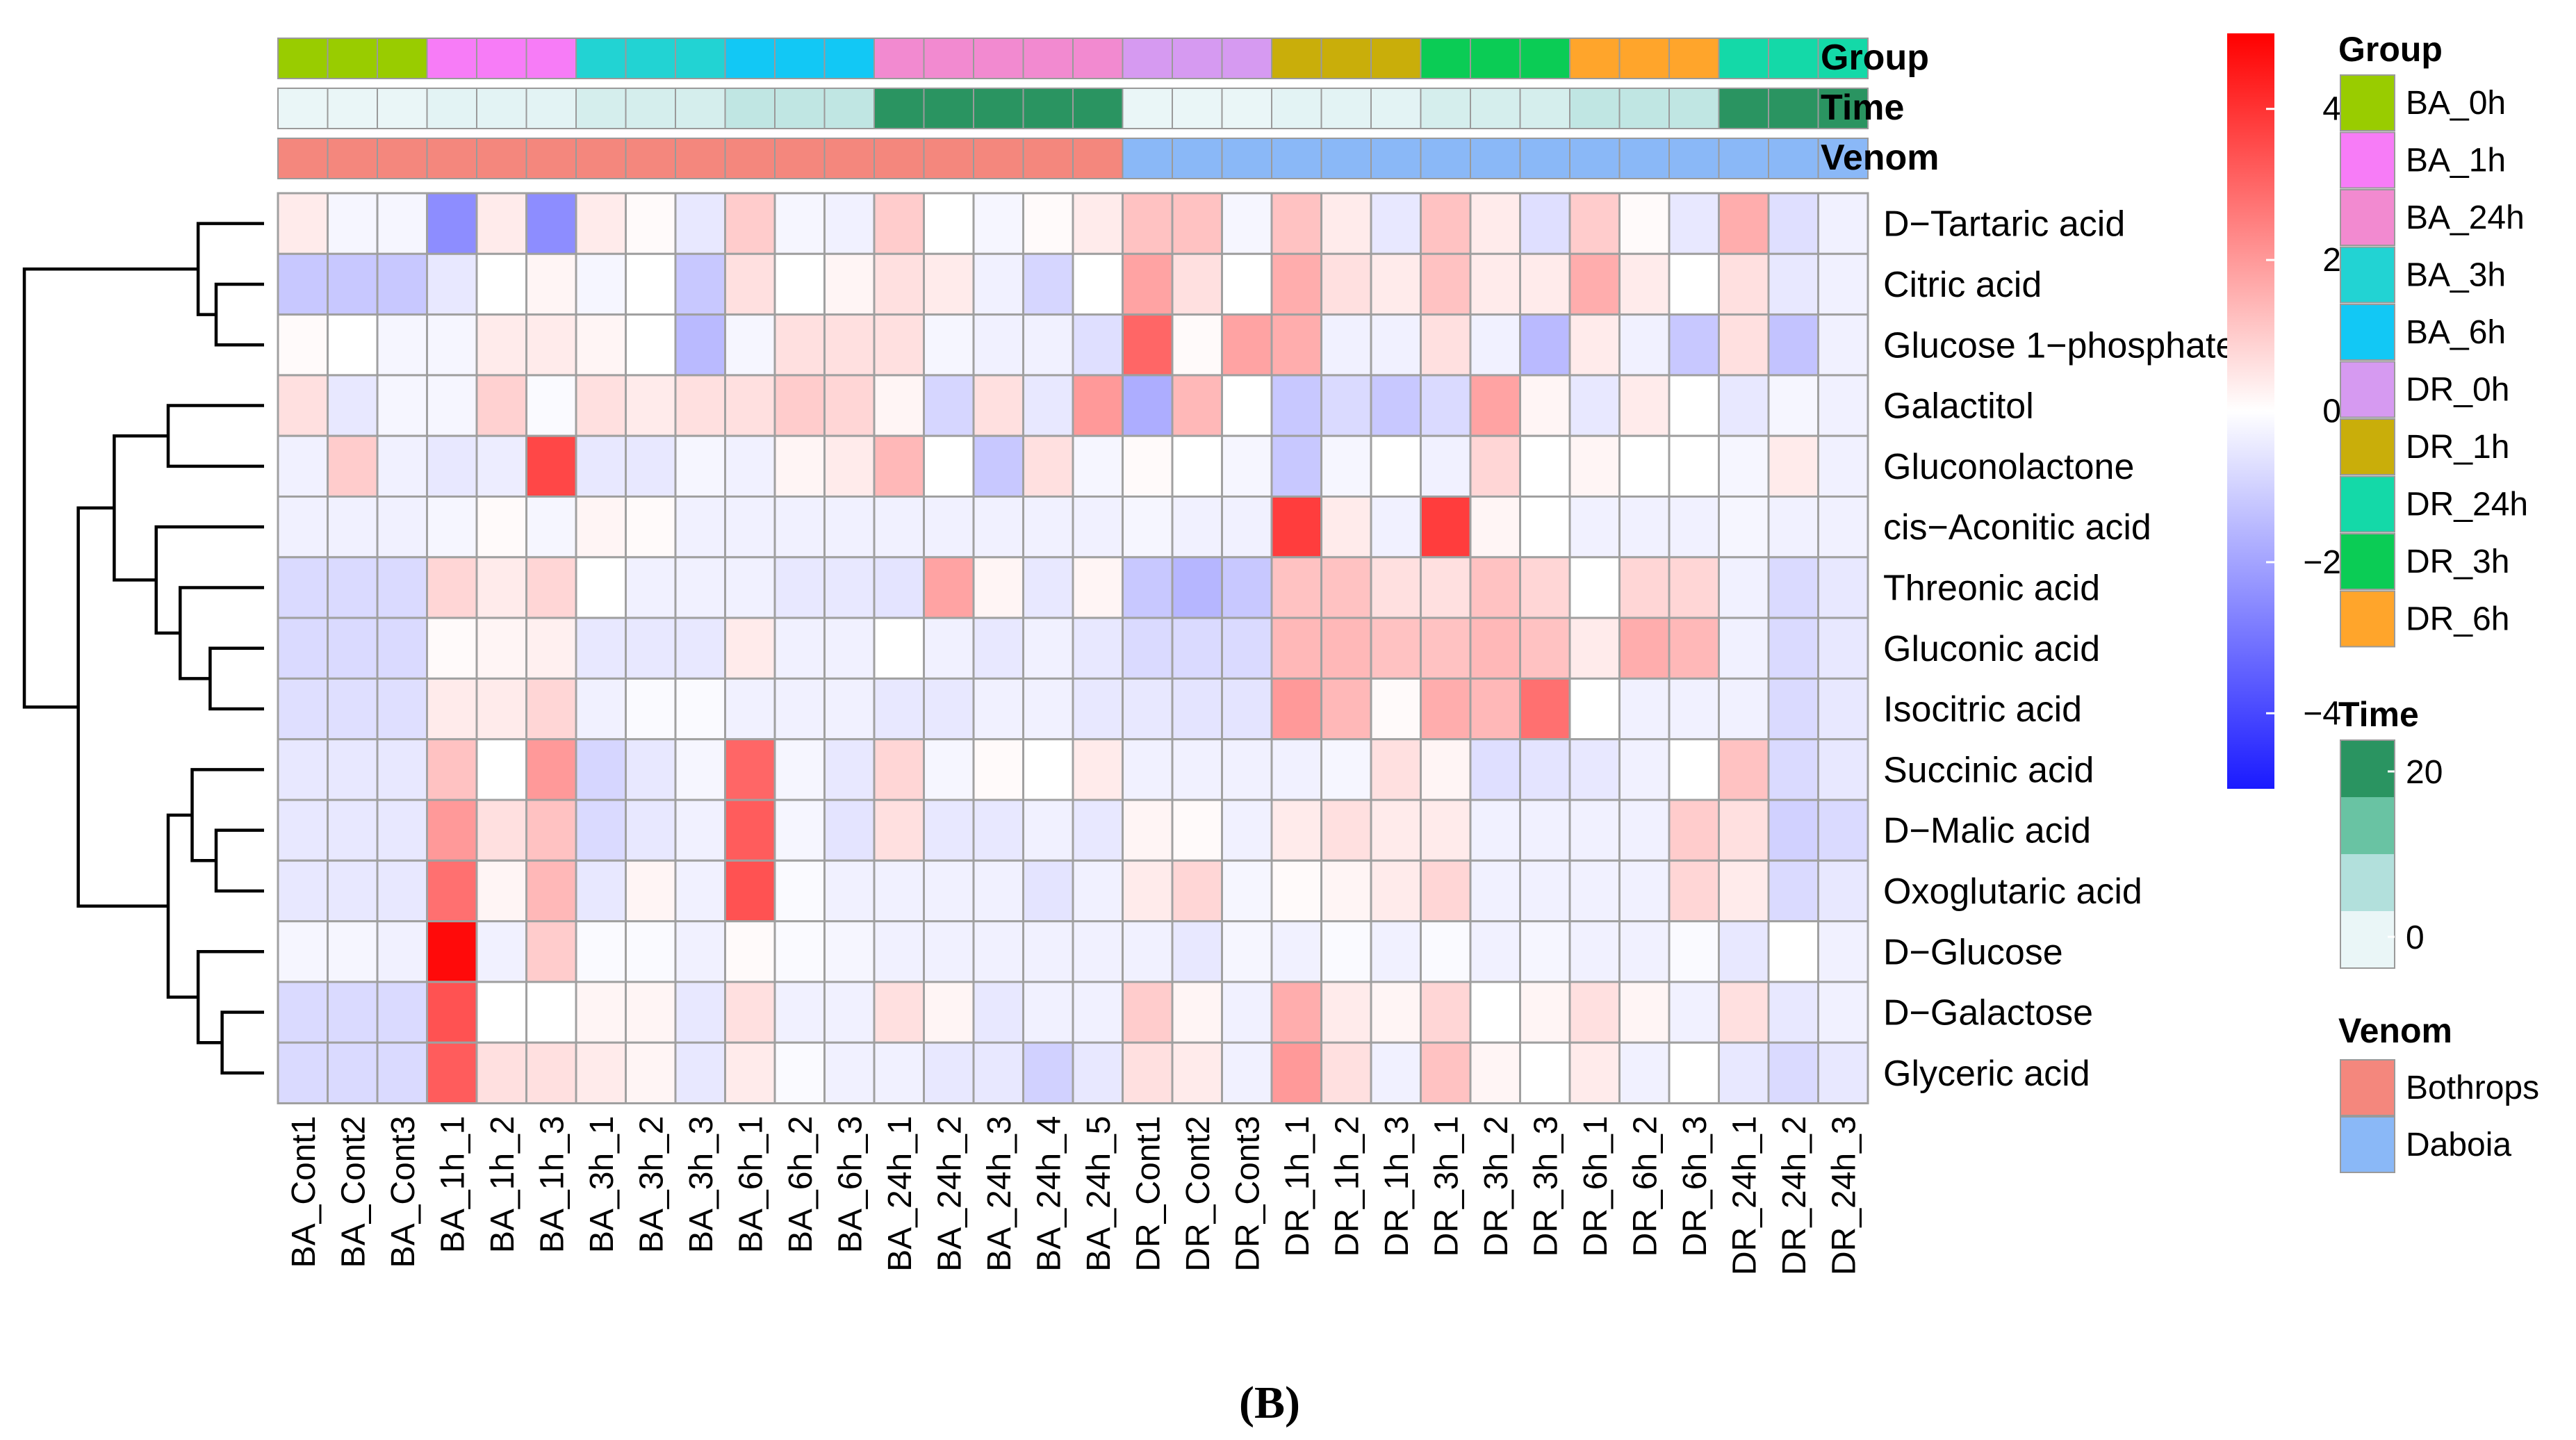 This screenshot has height=1440, width=2576. I want to click on colorbar-tick-label: −4, so click(2322, 713).